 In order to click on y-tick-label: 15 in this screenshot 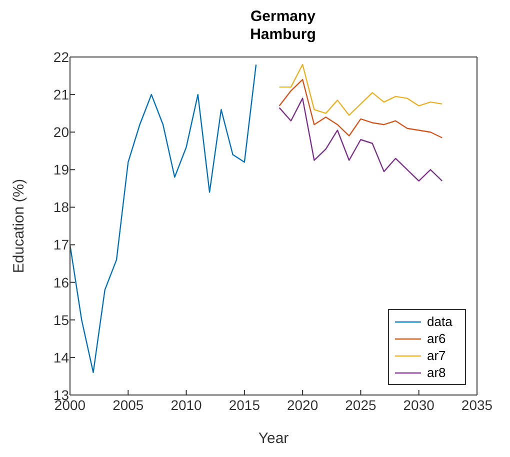, I will do `click(61, 320)`.